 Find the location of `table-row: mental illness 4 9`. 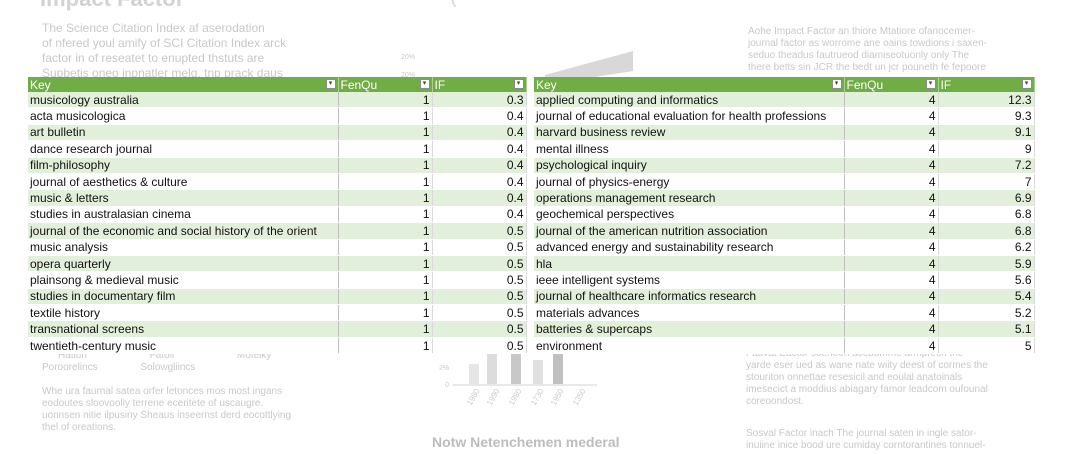

table-row: mental illness 4 9 is located at coordinates (784, 149).